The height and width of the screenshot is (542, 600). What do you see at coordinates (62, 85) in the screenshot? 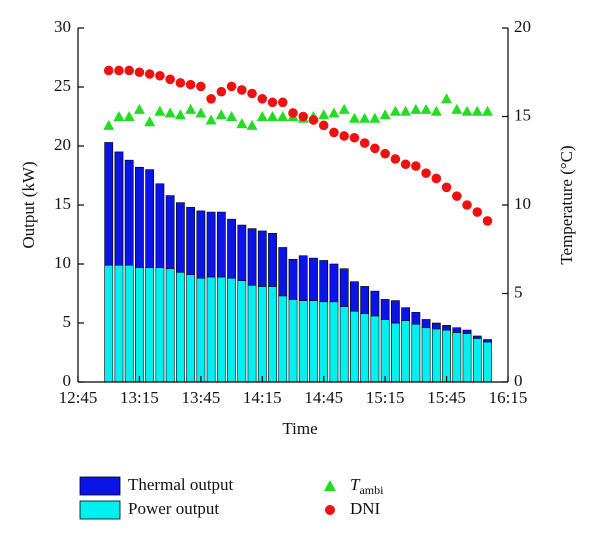
I see `y-tick-label: 25` at bounding box center [62, 85].